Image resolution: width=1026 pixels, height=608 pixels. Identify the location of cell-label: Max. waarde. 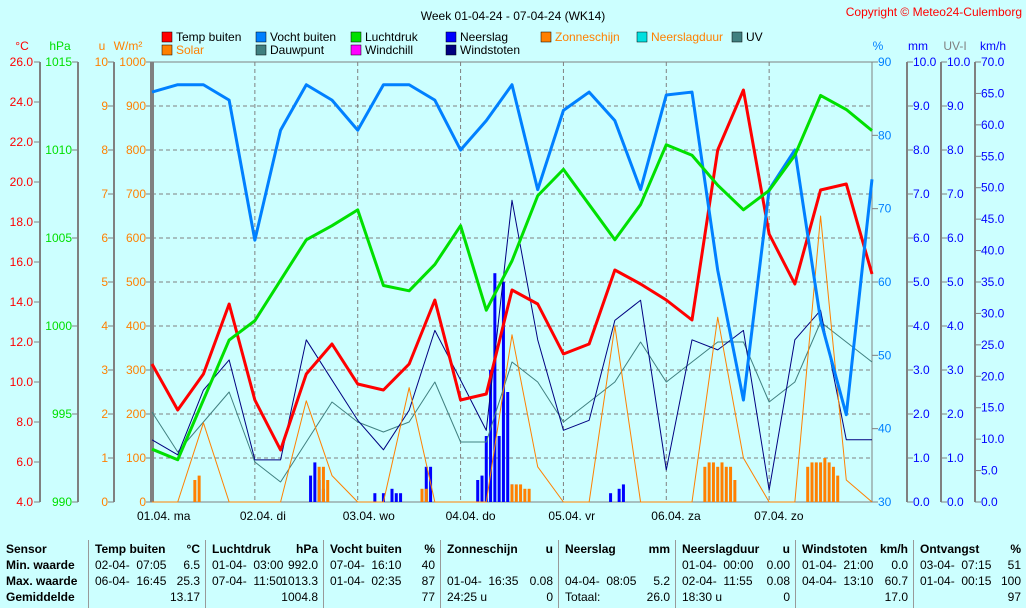
(42, 581).